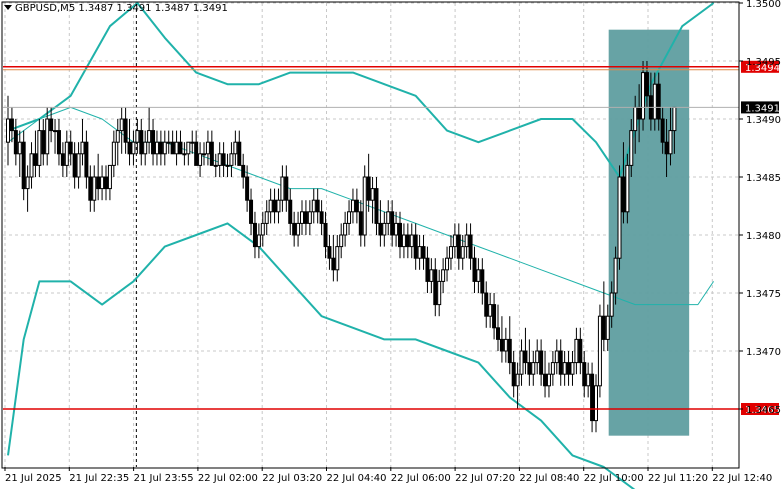  What do you see at coordinates (292, 478) in the screenshot?
I see `time-tick-label: 22 Jul 03:20` at bounding box center [292, 478].